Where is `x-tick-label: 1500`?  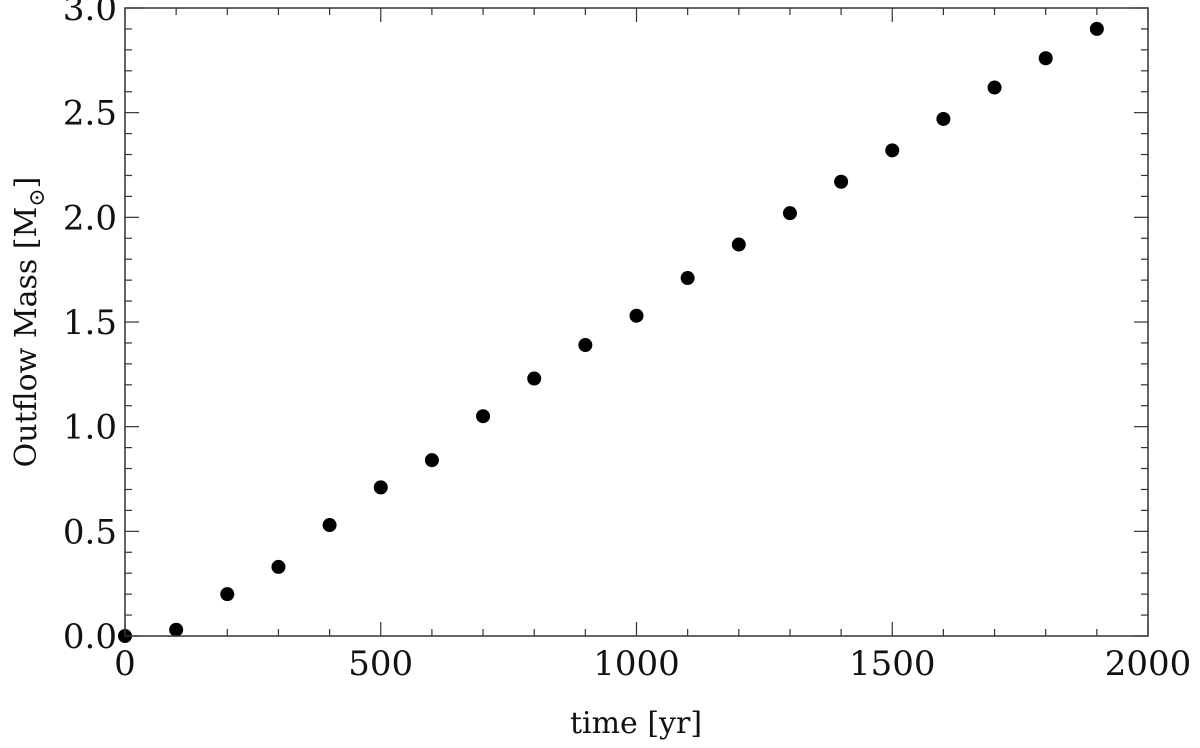 x-tick-label: 1500 is located at coordinates (892, 664).